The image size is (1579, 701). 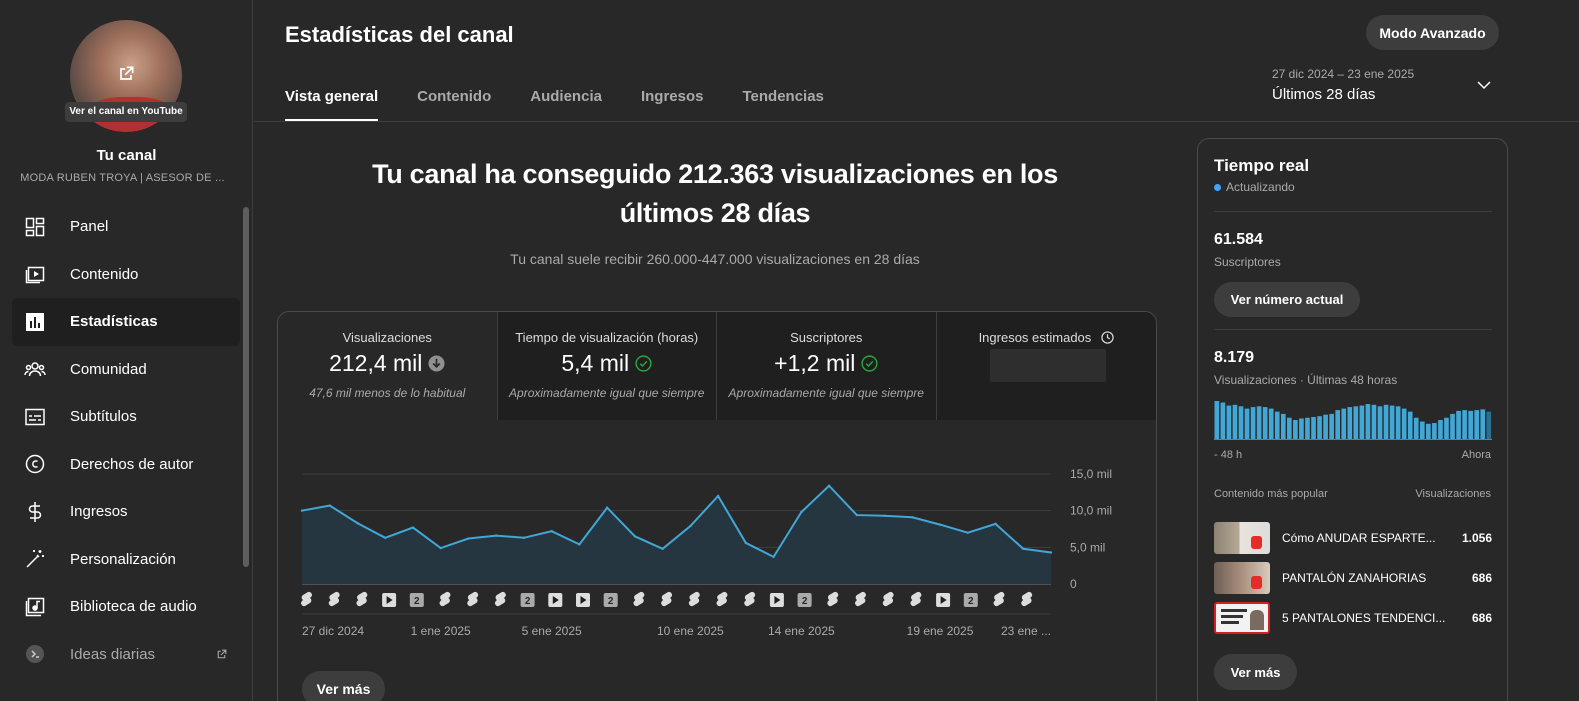 What do you see at coordinates (246, 387) in the screenshot?
I see `sidebar-scrollbar` at bounding box center [246, 387].